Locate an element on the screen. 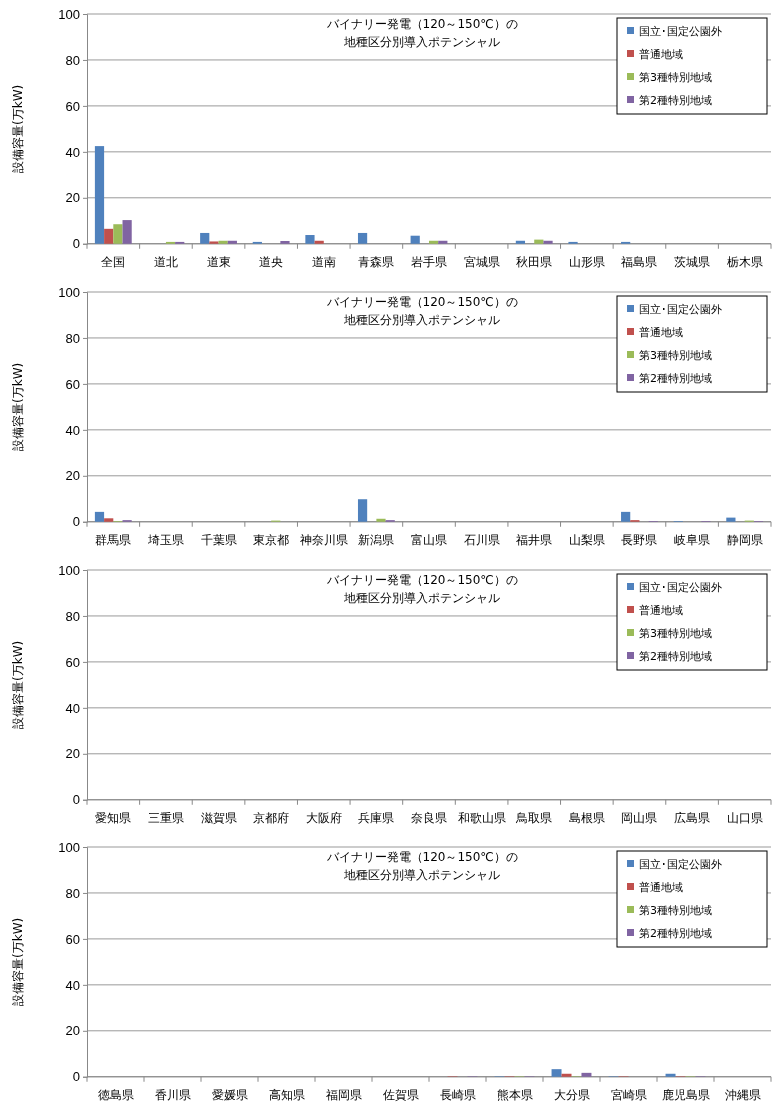 This screenshot has height=1111, width=773. x-tick-label: 岡山県 is located at coordinates (639, 817).